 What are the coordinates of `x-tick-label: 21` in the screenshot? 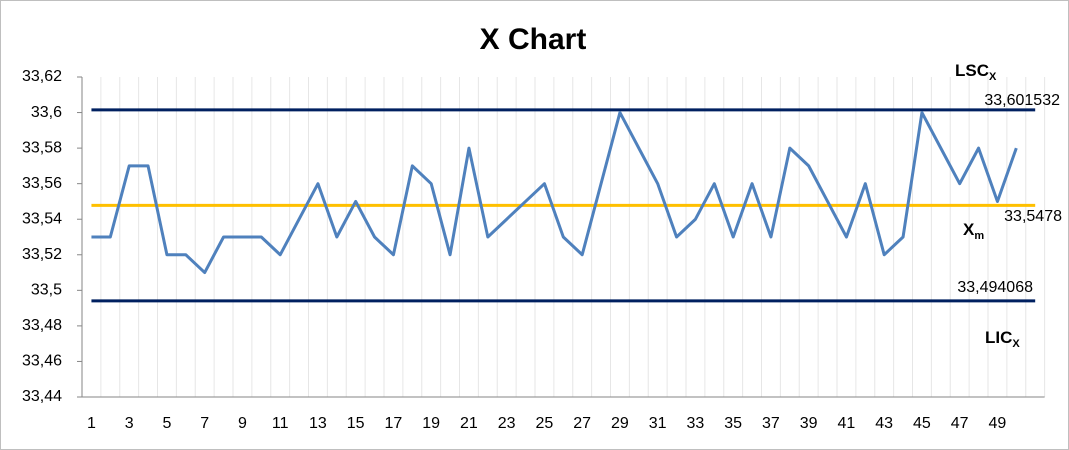 It's located at (469, 423).